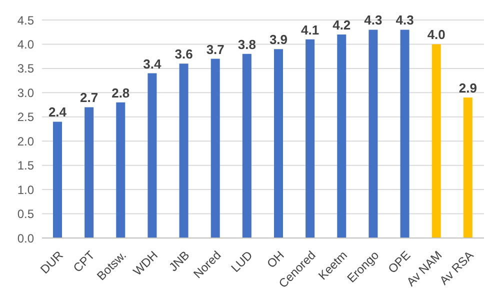  I want to click on x-tick-label: JNB, so click(179, 261).